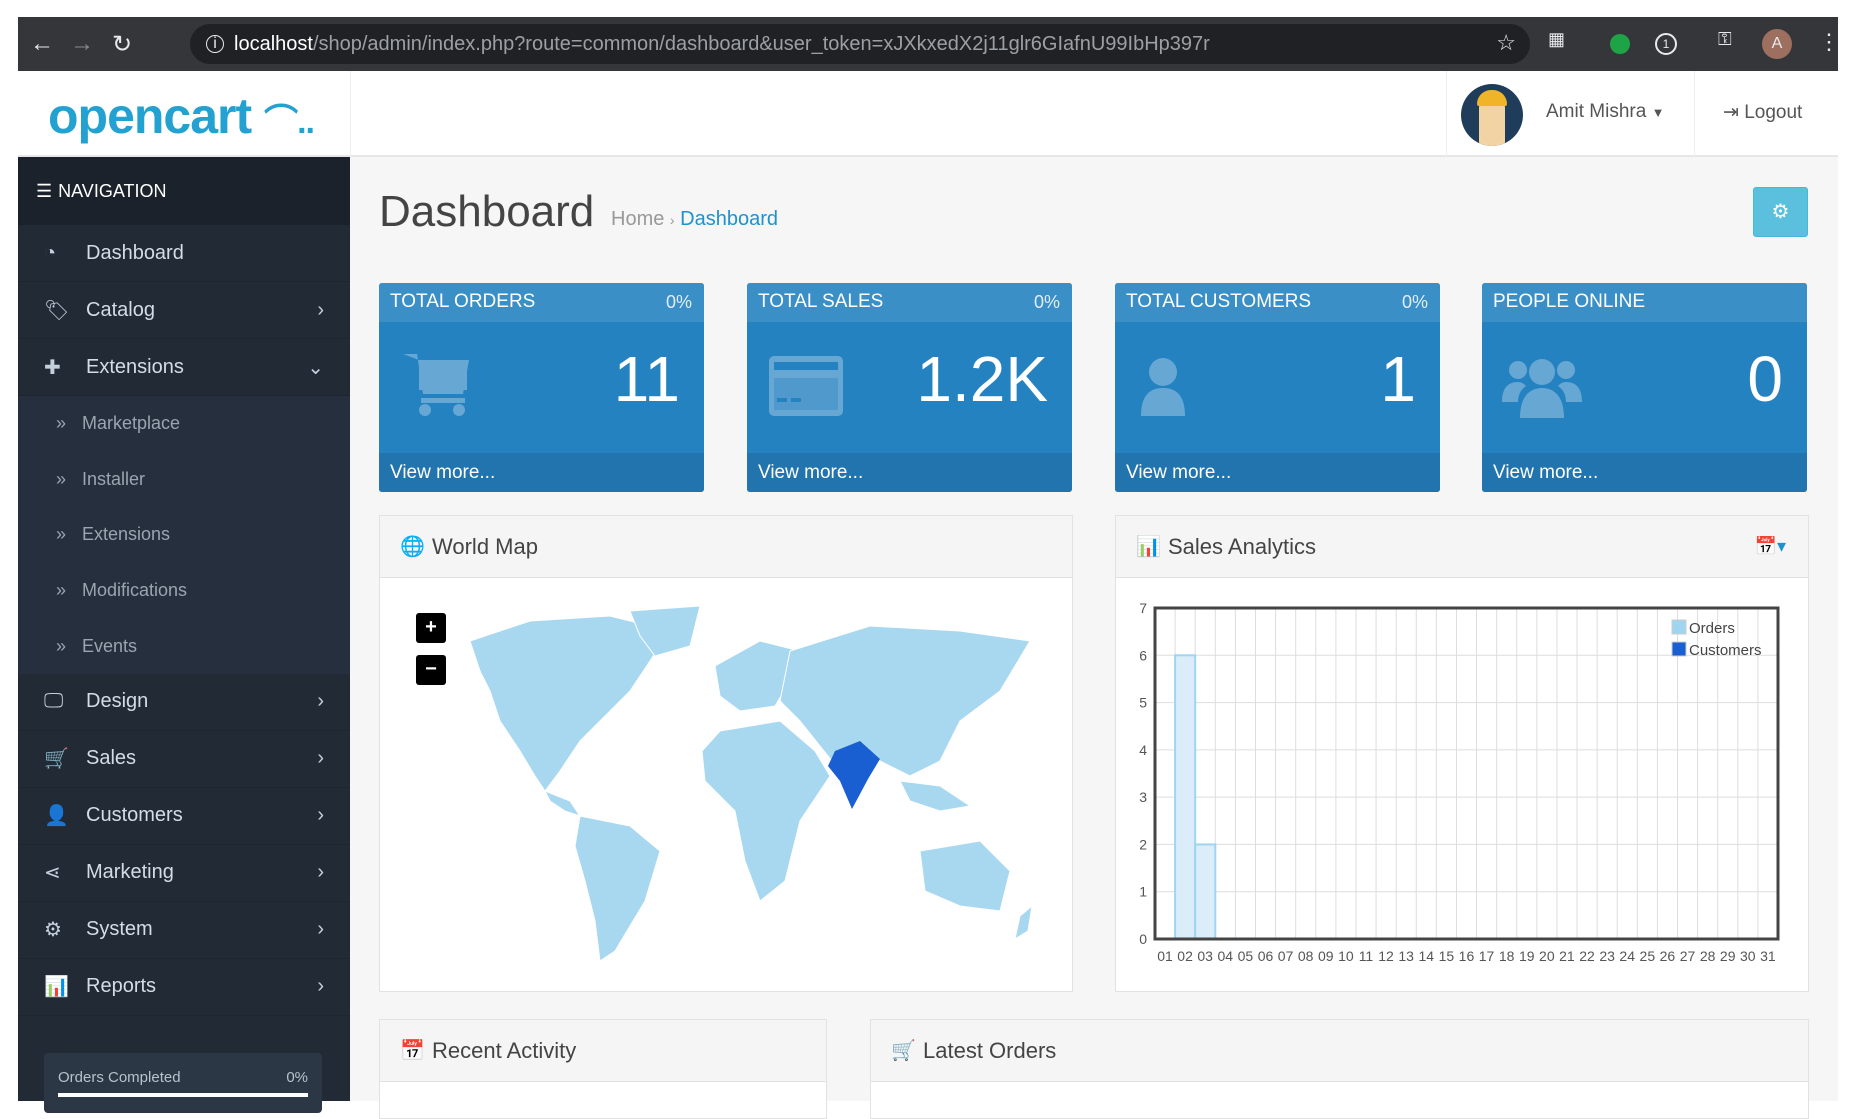 The height and width of the screenshot is (1119, 1856). What do you see at coordinates (1339, 1069) in the screenshot?
I see `latest-orders-panel: 🛒 Latest Orders` at bounding box center [1339, 1069].